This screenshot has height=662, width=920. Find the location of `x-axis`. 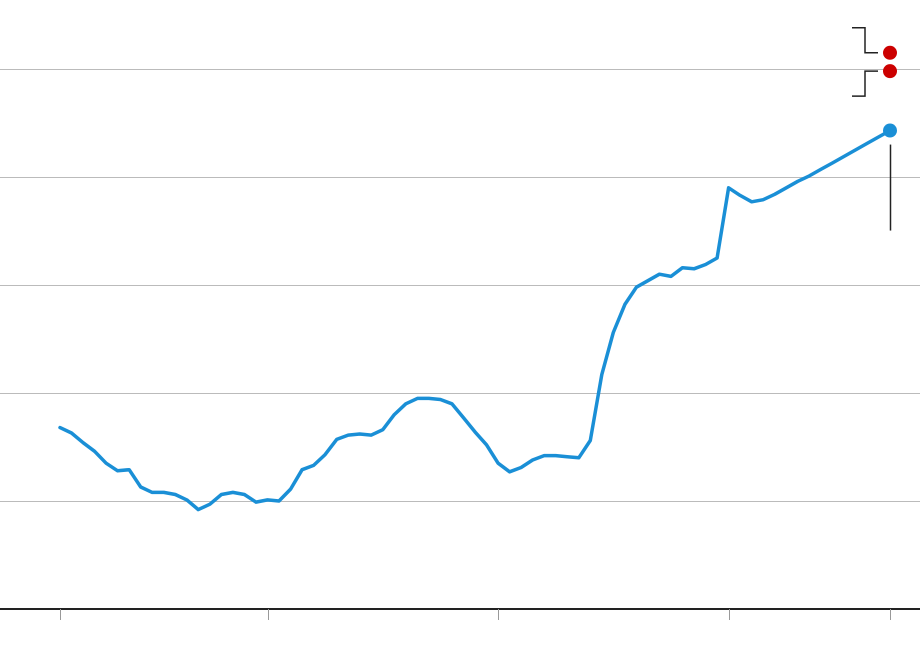

x-axis is located at coordinates (460, 614).